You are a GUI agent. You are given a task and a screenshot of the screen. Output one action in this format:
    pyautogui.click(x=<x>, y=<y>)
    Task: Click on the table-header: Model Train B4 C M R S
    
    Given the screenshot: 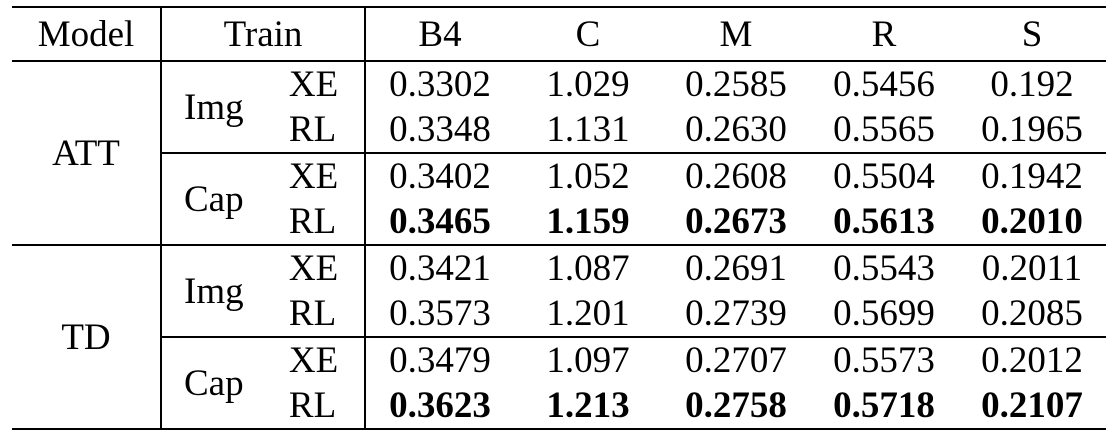 What is the action you would take?
    pyautogui.click(x=559, y=34)
    